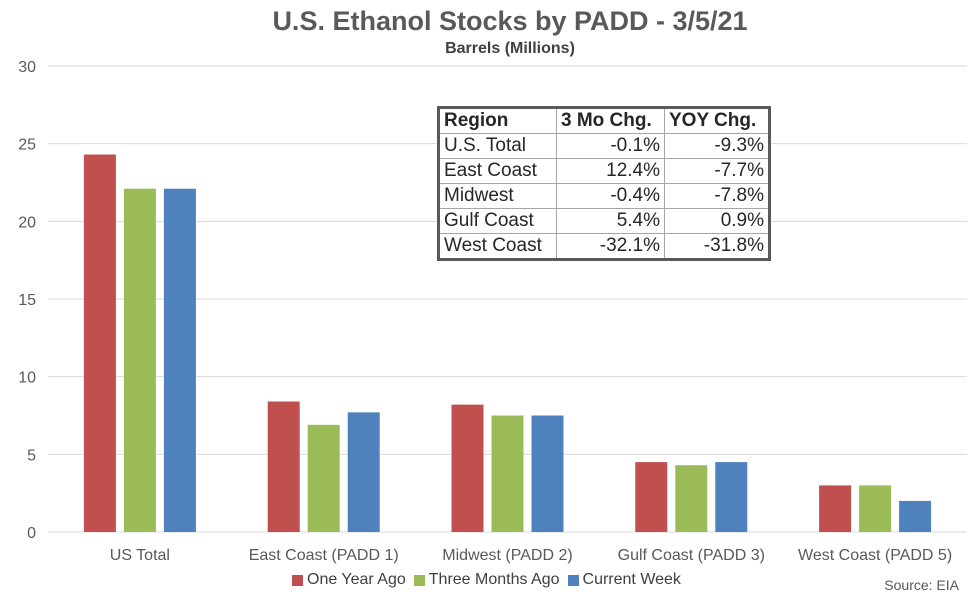 This screenshot has width=975, height=601. Describe the element at coordinates (497, 221) in the screenshot. I see `table-cell: Gulf Coast` at that location.